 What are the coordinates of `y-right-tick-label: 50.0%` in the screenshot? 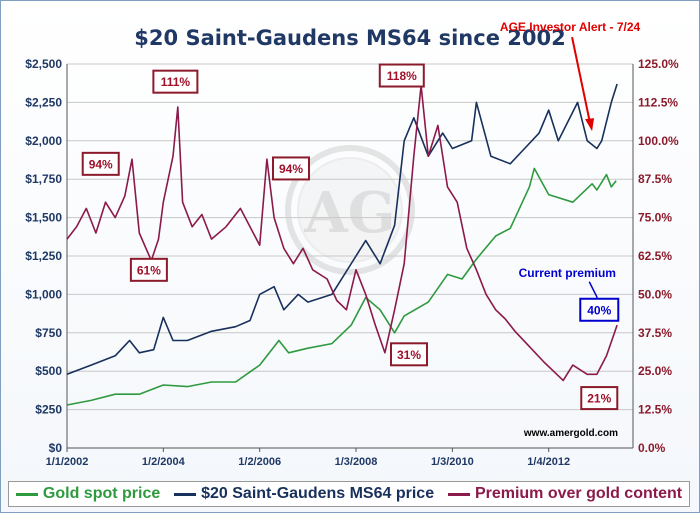 It's located at (655, 294).